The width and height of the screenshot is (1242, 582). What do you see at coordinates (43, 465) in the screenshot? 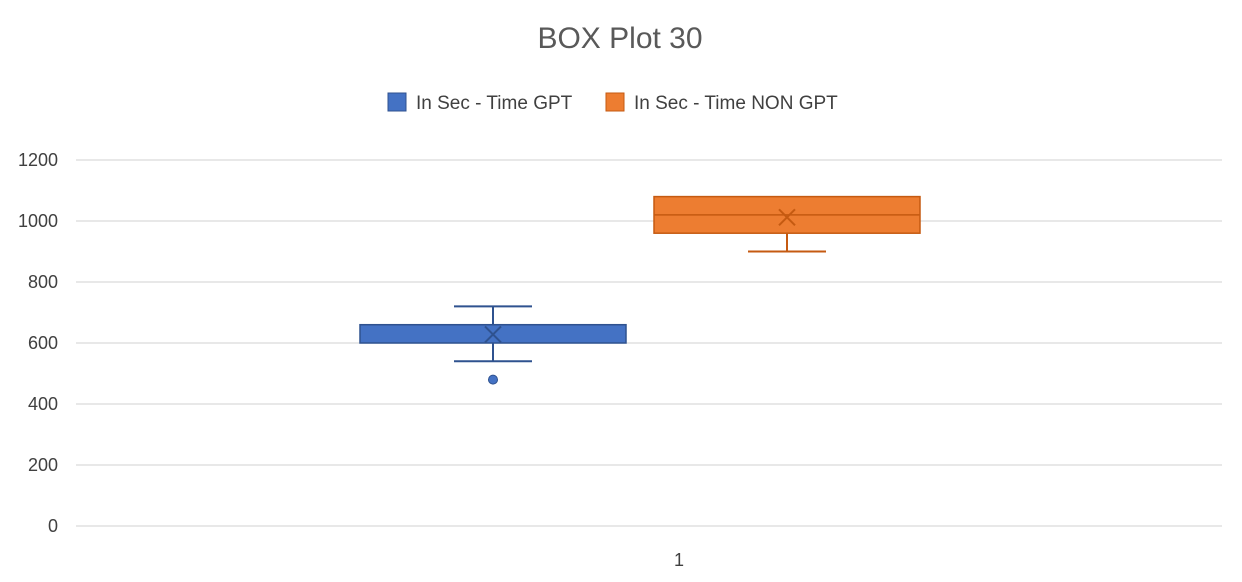
I see `y-tick-label: 200` at bounding box center [43, 465].